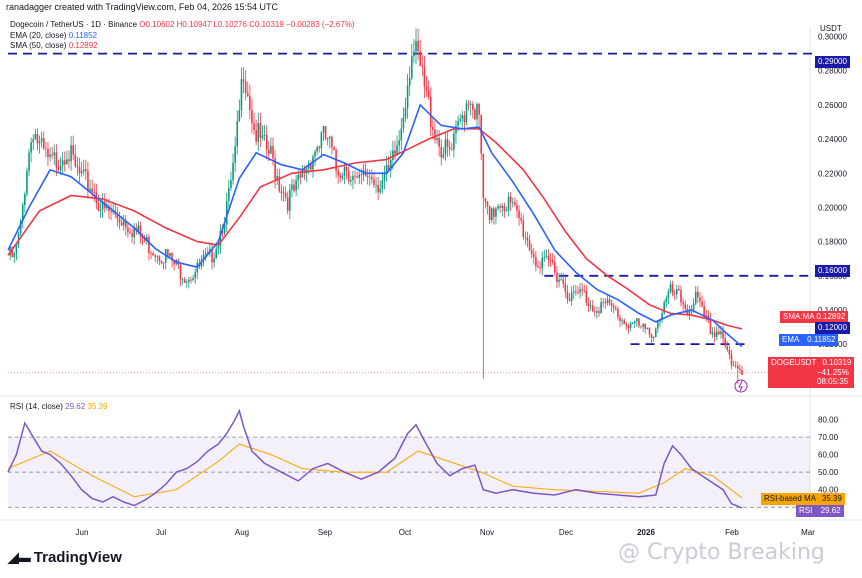 This screenshot has width=862, height=578. I want to click on rsi-legend: RSI (14, close) 29.62 35.39, so click(58, 406).